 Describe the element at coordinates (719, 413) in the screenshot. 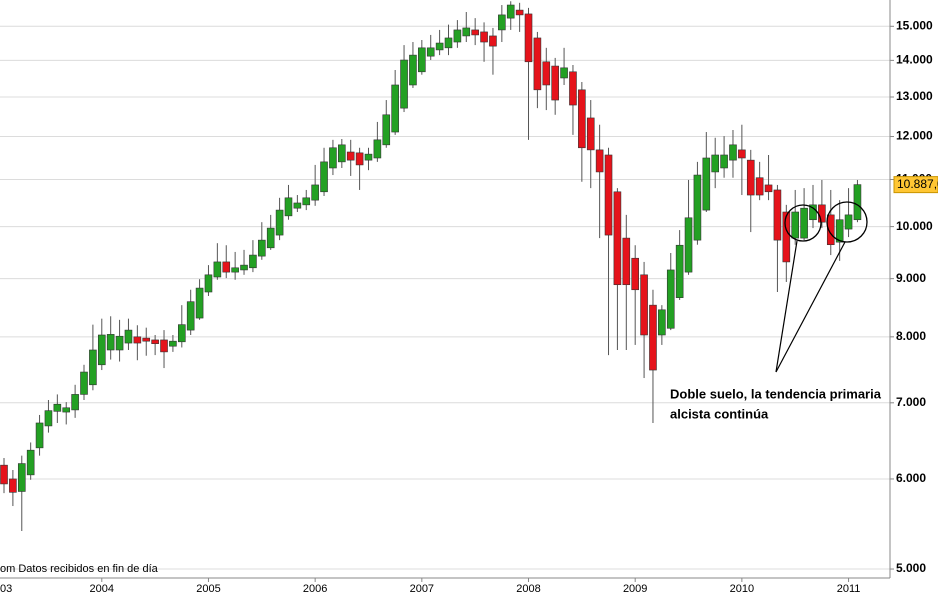

I see `annotation: alcista continúa` at that location.